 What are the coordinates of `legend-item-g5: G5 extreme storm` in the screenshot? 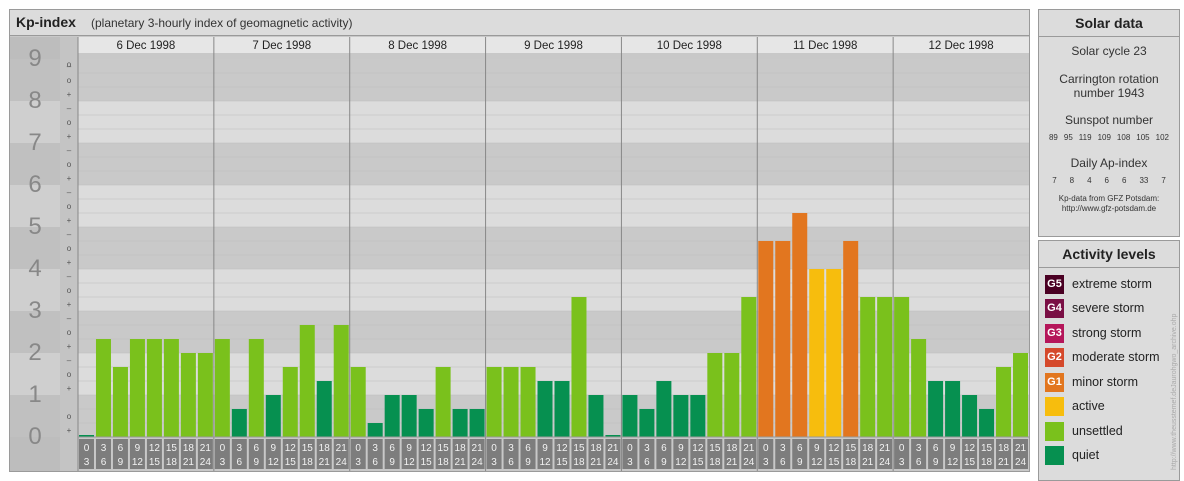 It's located at (1098, 284).